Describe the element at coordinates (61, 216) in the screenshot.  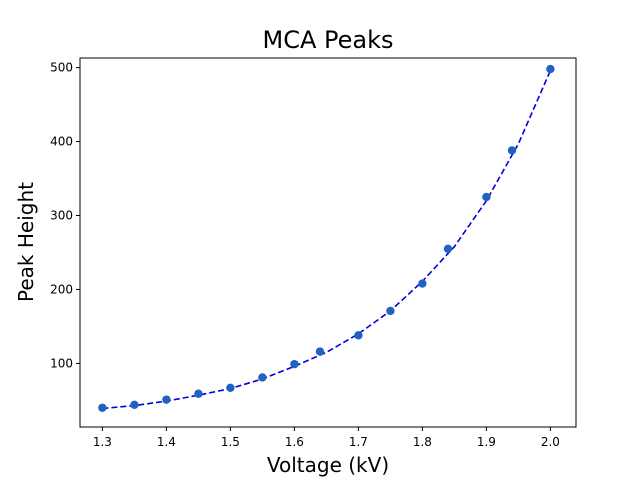
I see `y-tick-label: 300` at that location.